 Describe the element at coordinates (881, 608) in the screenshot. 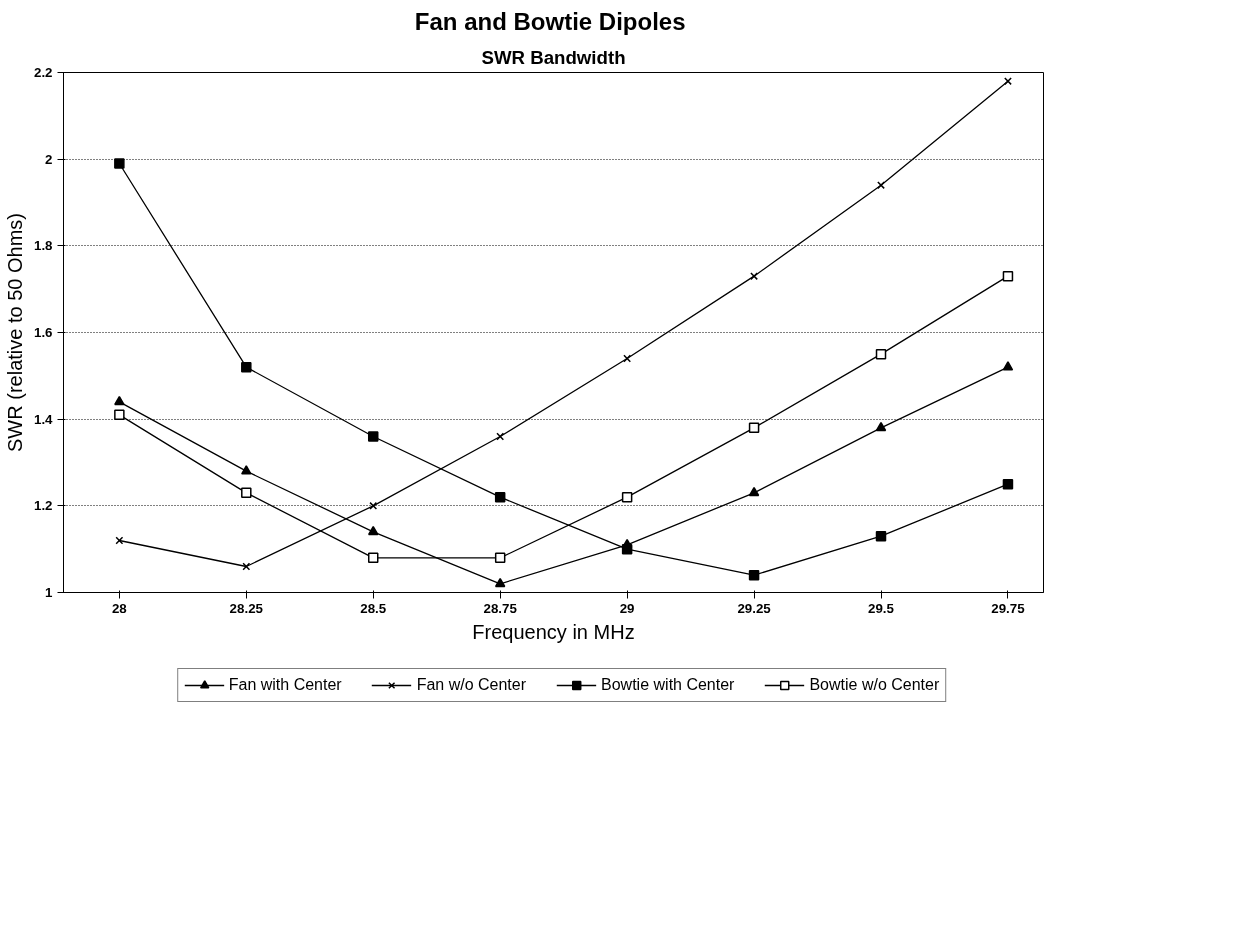

I see `x-tick-label: 29.5` at that location.